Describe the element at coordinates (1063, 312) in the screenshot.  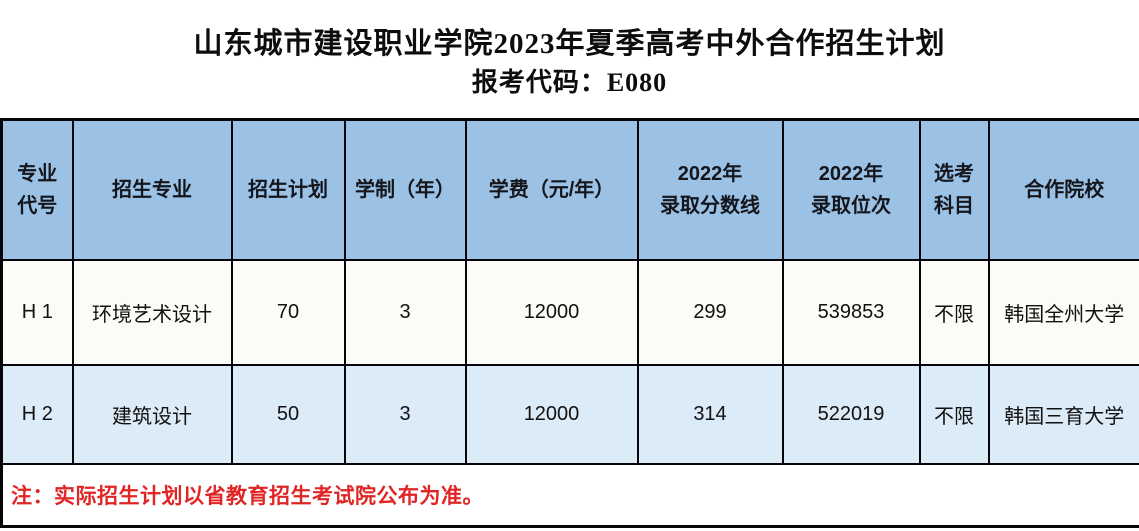
I see `cell-partner-school: 韩国全州大学` at that location.